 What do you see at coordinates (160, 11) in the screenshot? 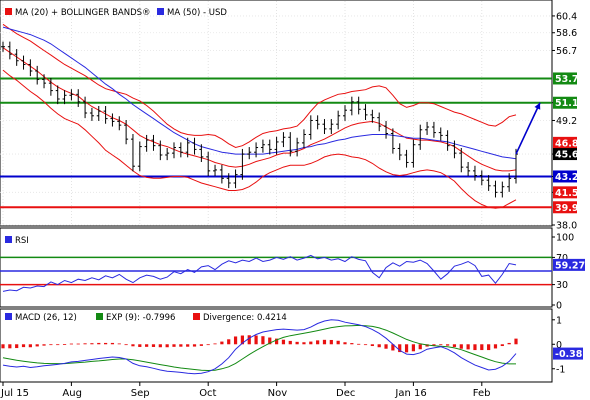
I see `legend-swatch-ma50` at bounding box center [160, 11].